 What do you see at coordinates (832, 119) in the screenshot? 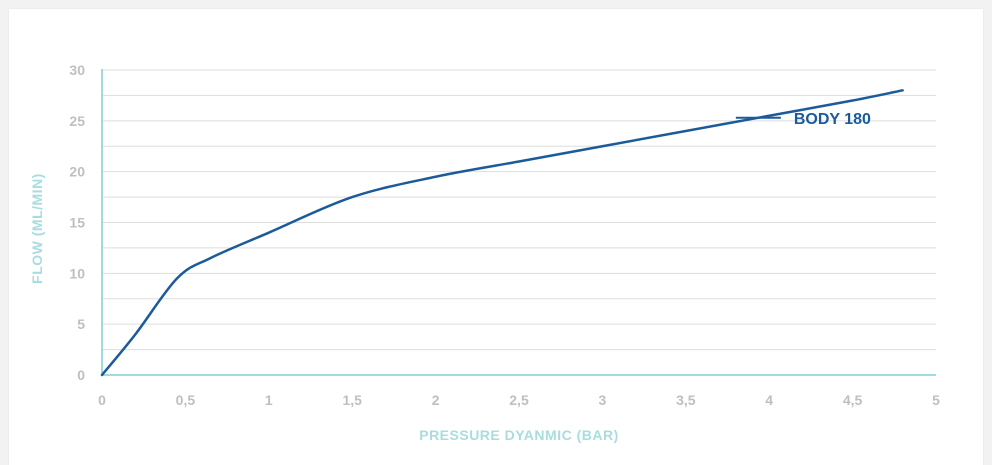
I see `series-label: BODY 180` at bounding box center [832, 119].